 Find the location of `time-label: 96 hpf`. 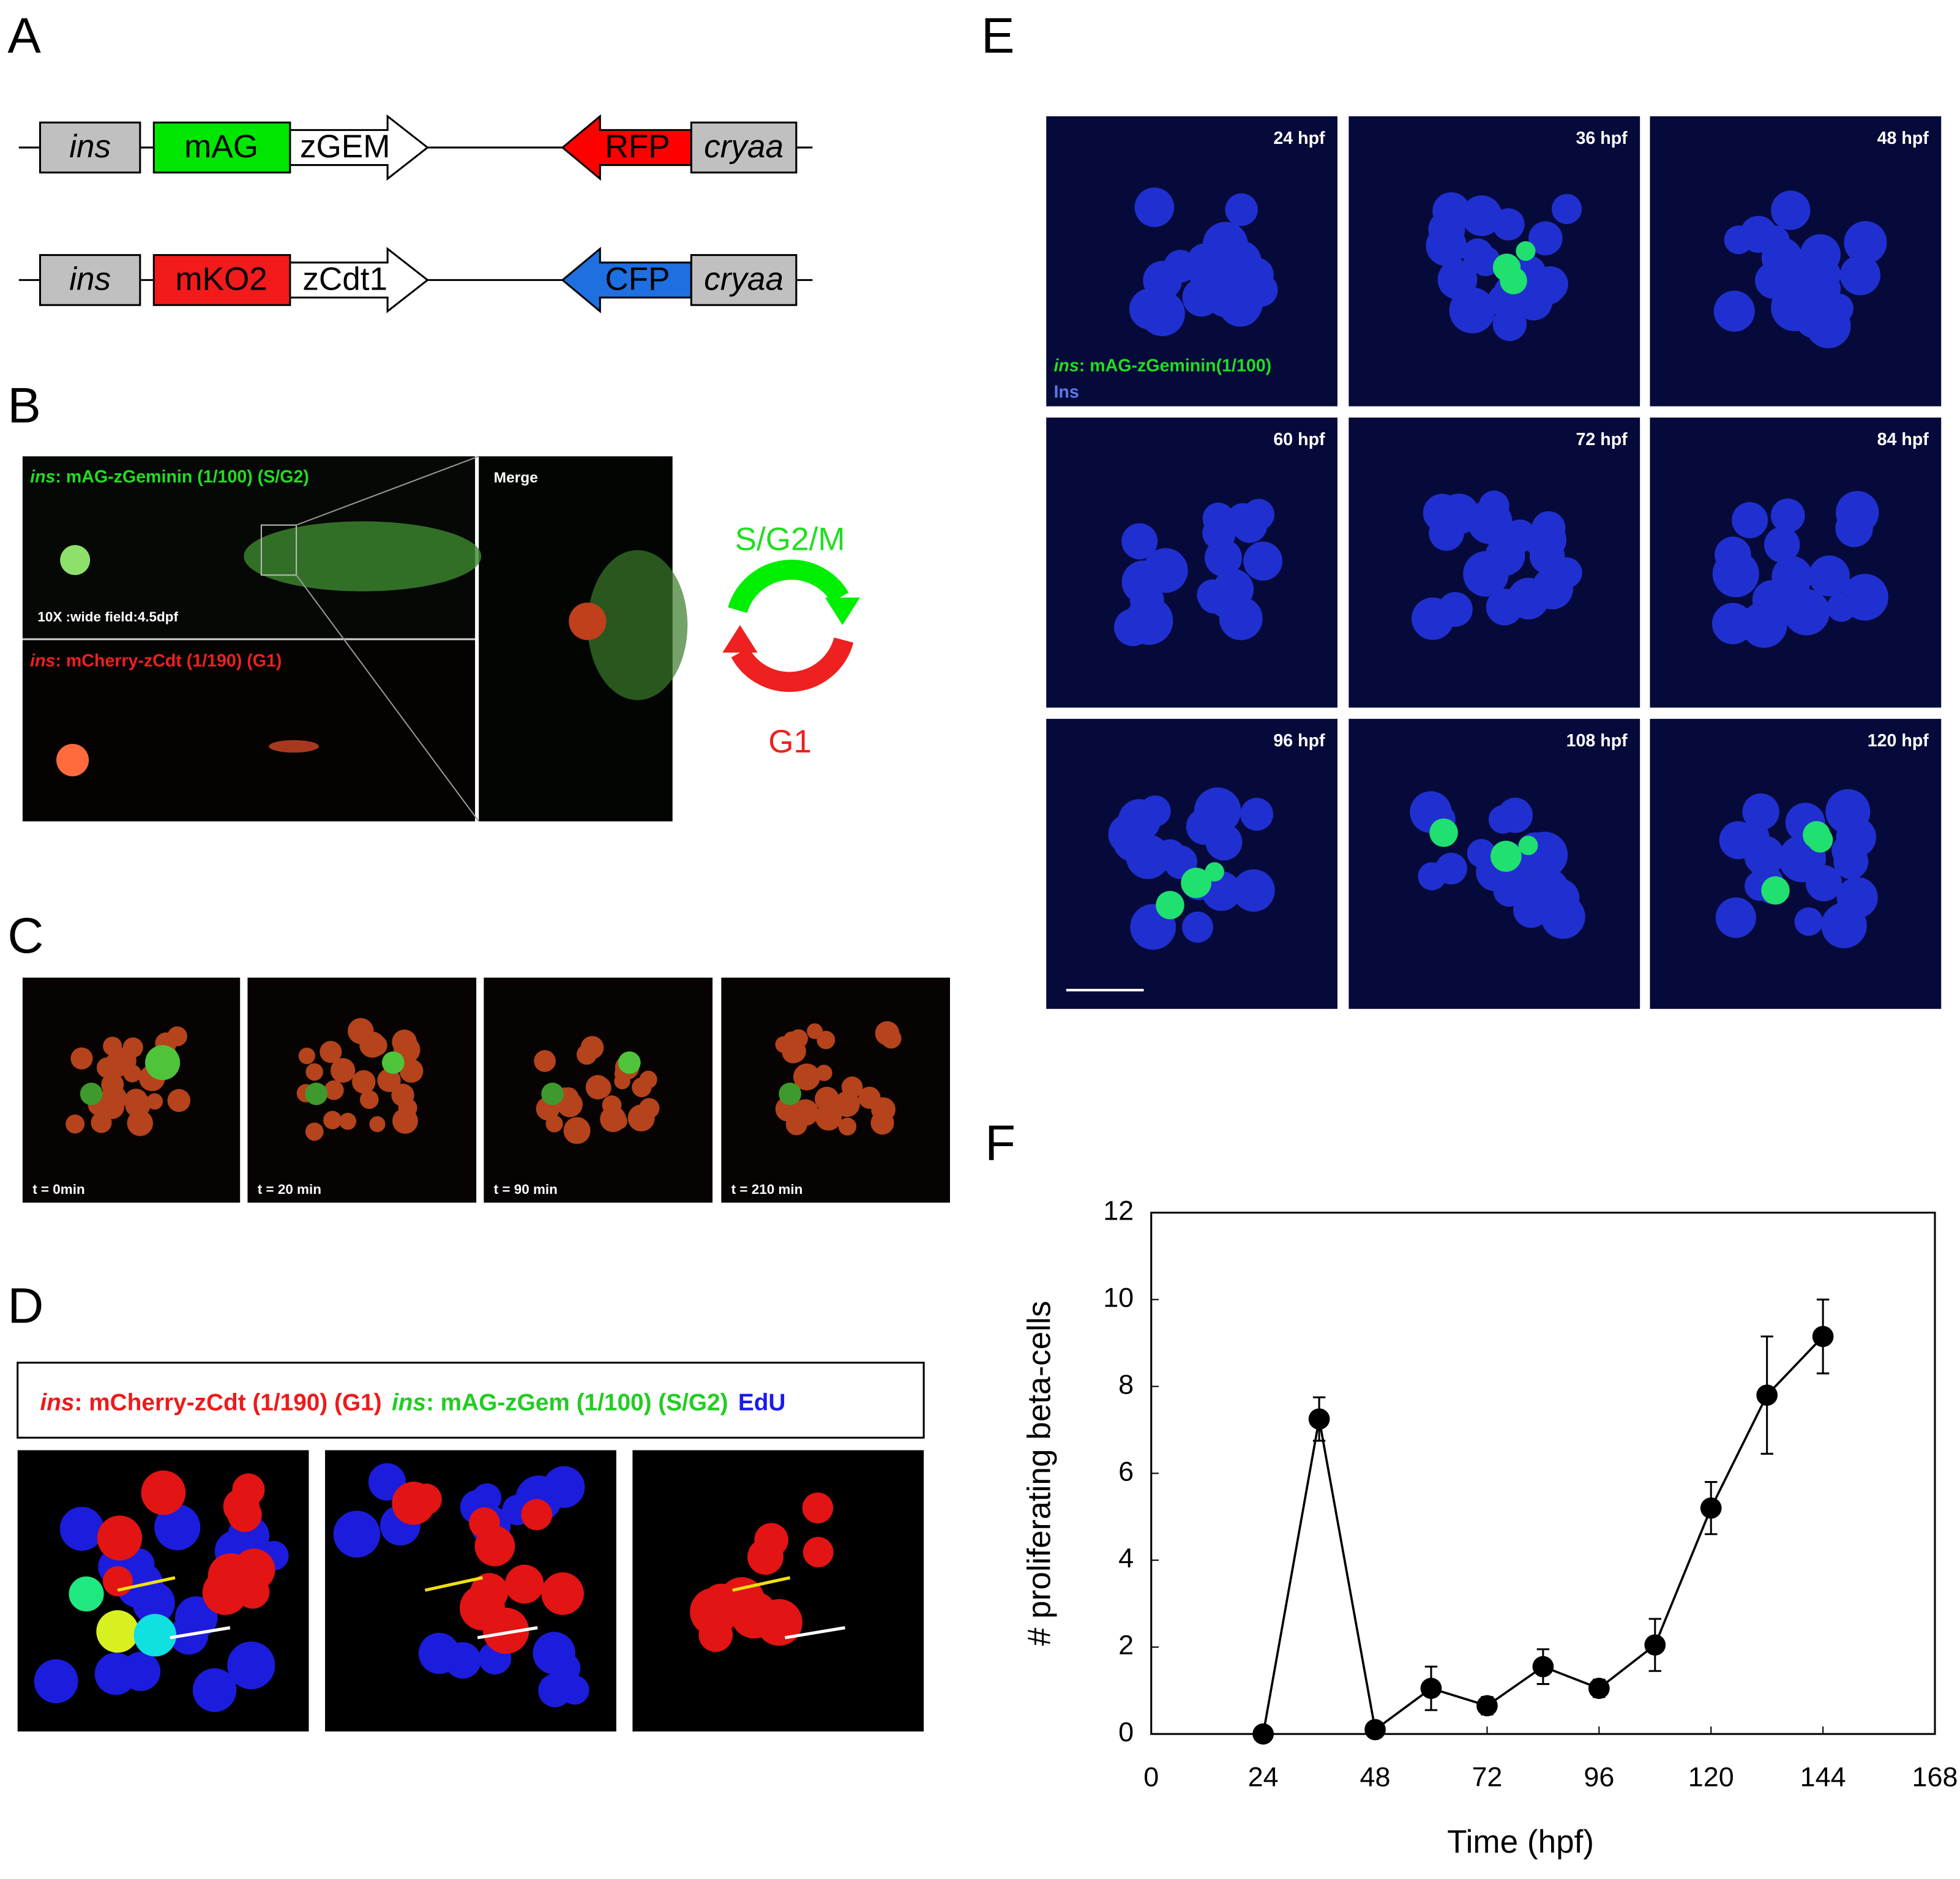

time-label: 96 hpf is located at coordinates (1299, 741).